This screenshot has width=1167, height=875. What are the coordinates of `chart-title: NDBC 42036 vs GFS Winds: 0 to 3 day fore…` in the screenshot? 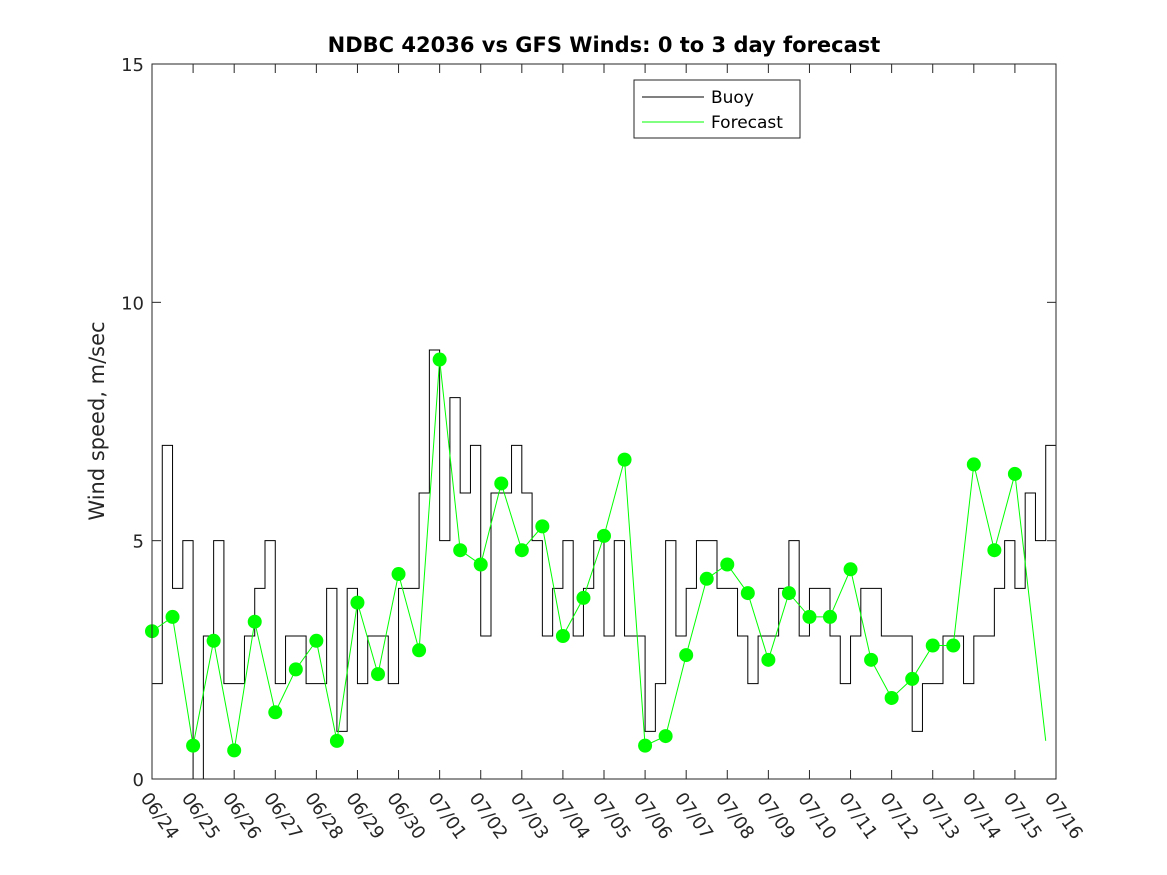 It's located at (604, 45).